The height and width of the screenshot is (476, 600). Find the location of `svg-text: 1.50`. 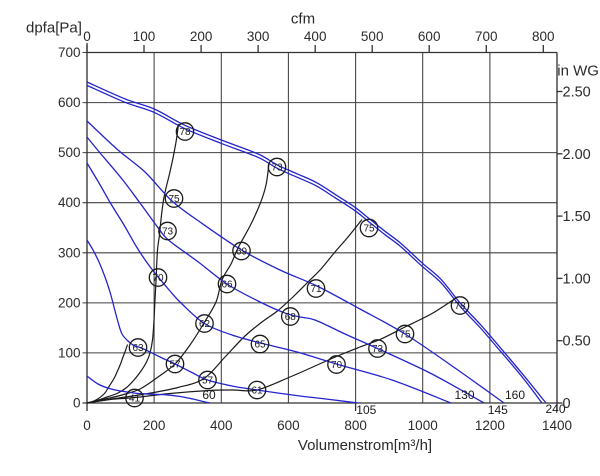

svg-text: 1.50 is located at coordinates (577, 217).